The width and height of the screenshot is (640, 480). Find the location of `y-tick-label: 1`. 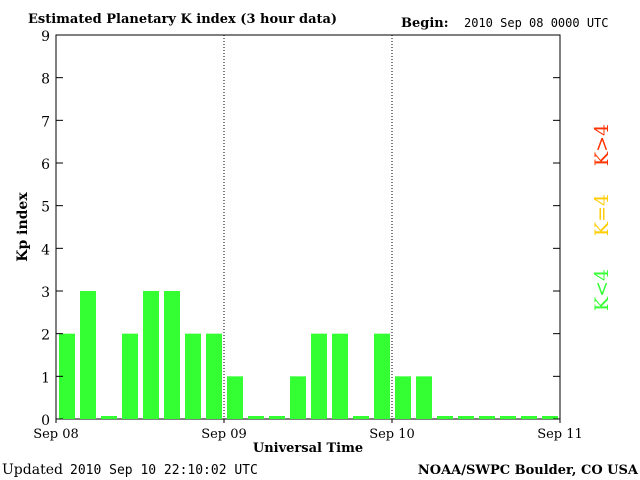

y-tick-label: 1 is located at coordinates (45, 378).